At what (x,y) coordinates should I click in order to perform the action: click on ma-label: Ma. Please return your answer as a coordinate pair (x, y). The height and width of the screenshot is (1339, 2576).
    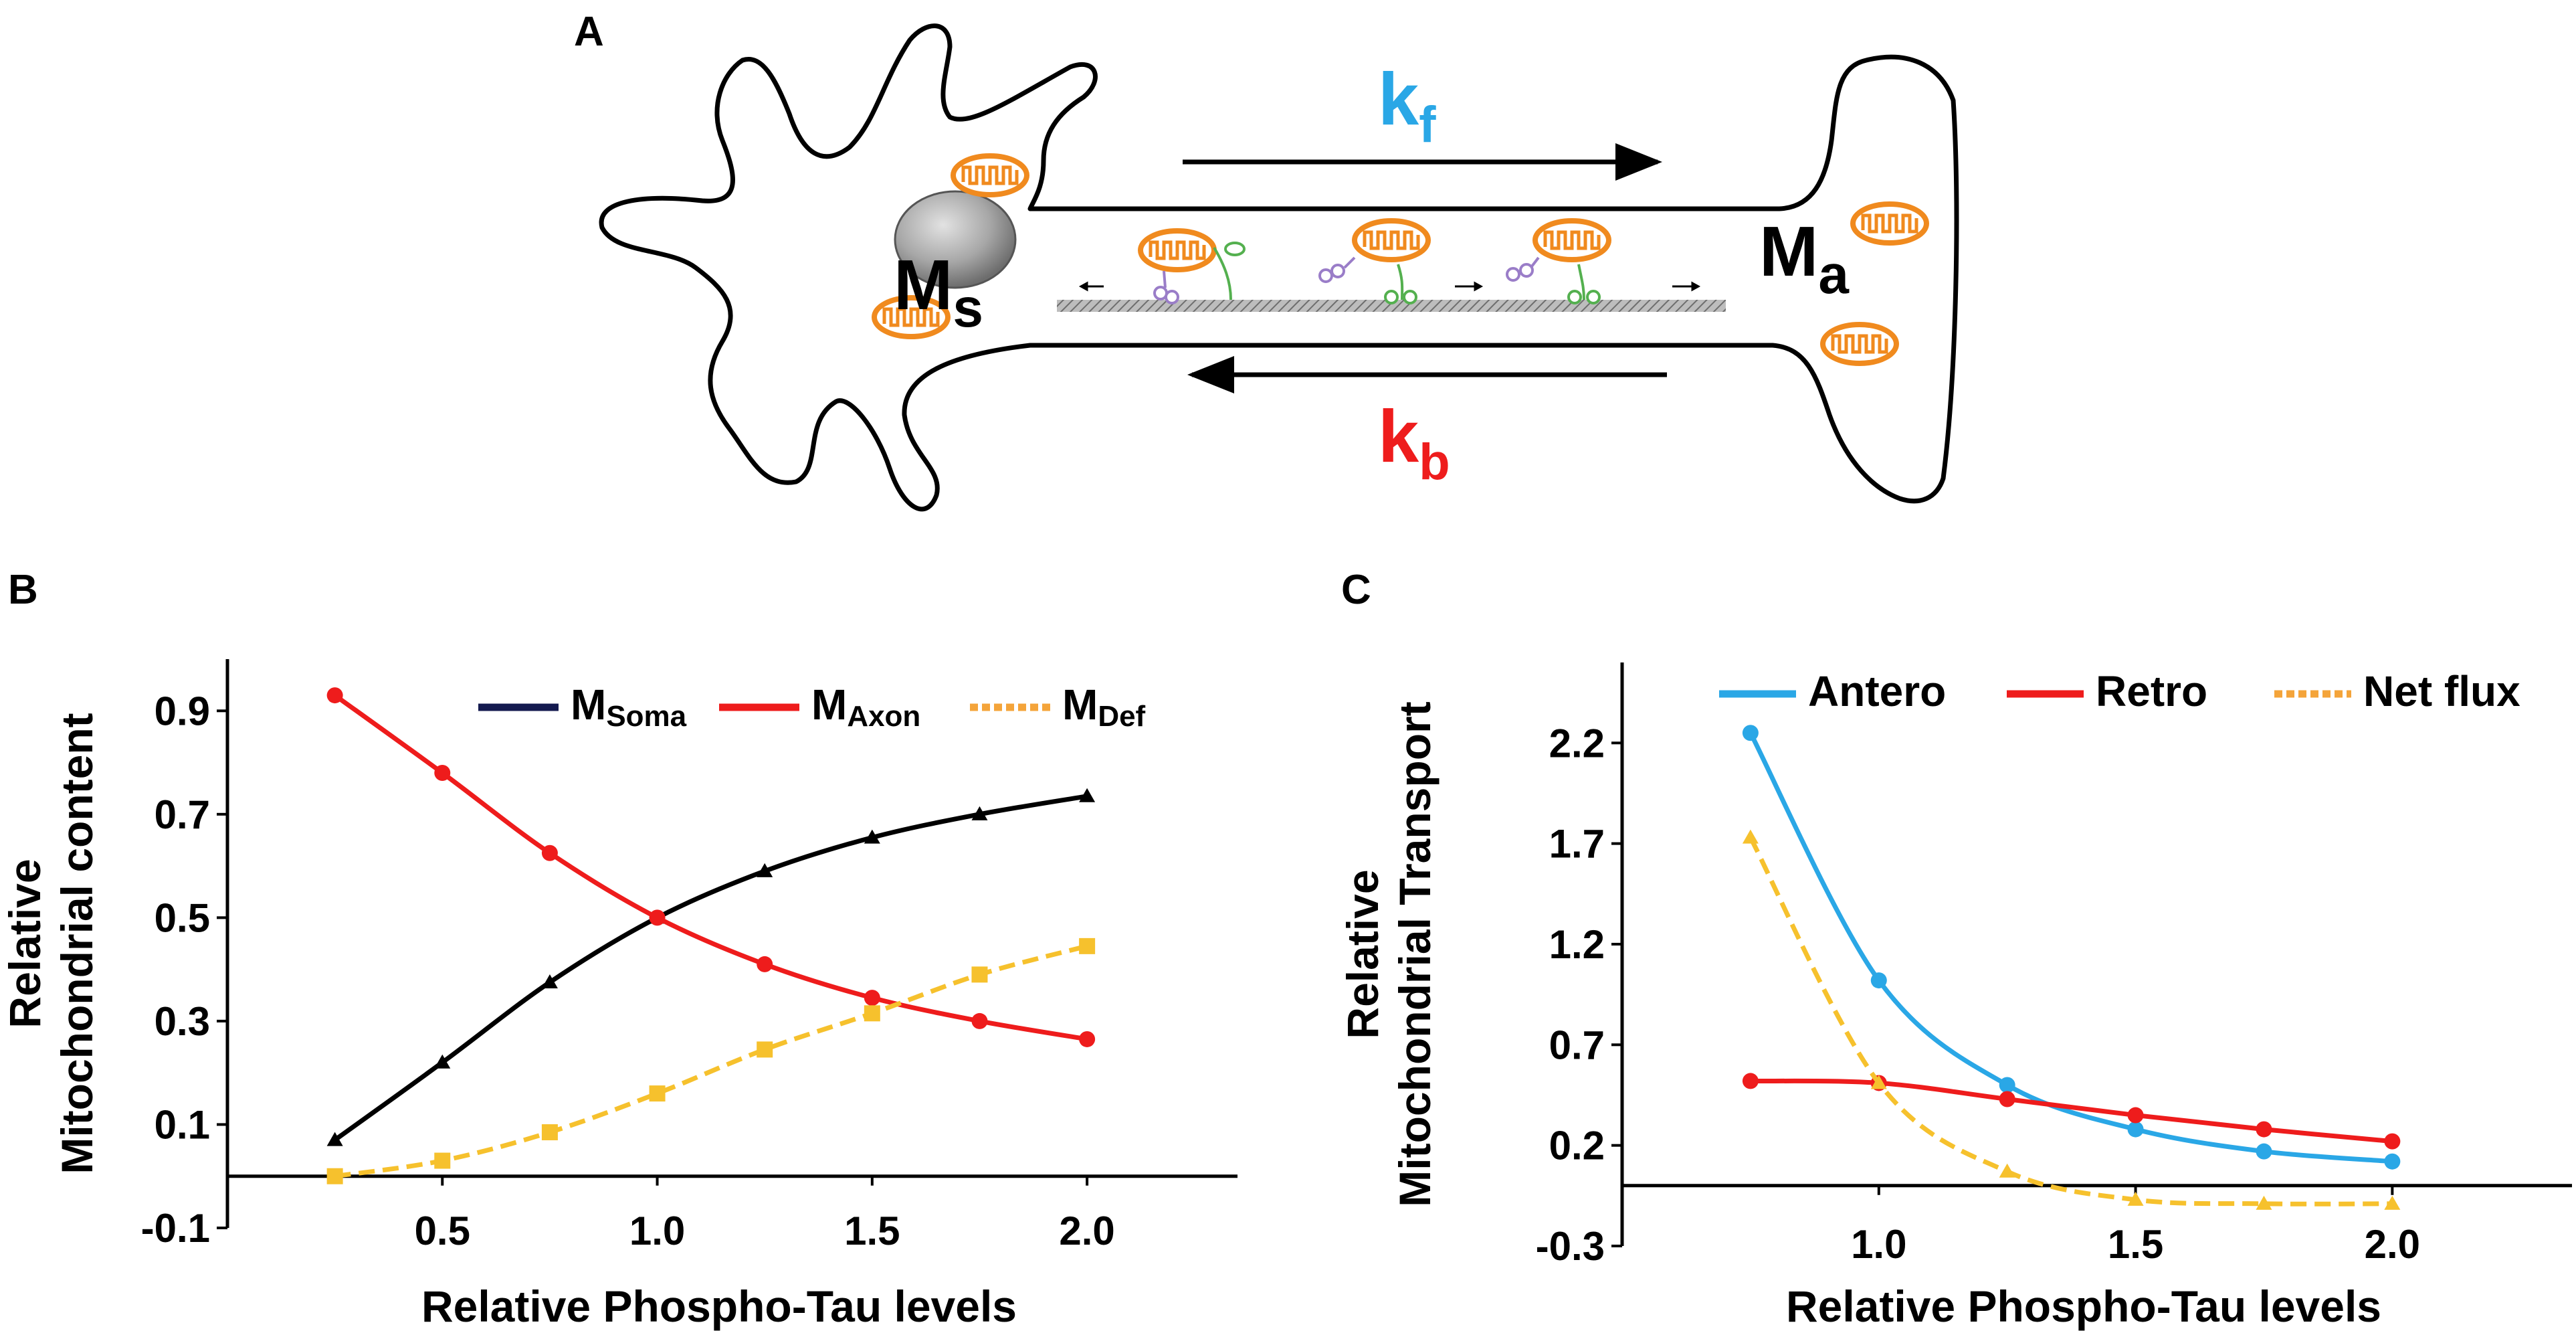
    Looking at the image, I should click on (1805, 258).